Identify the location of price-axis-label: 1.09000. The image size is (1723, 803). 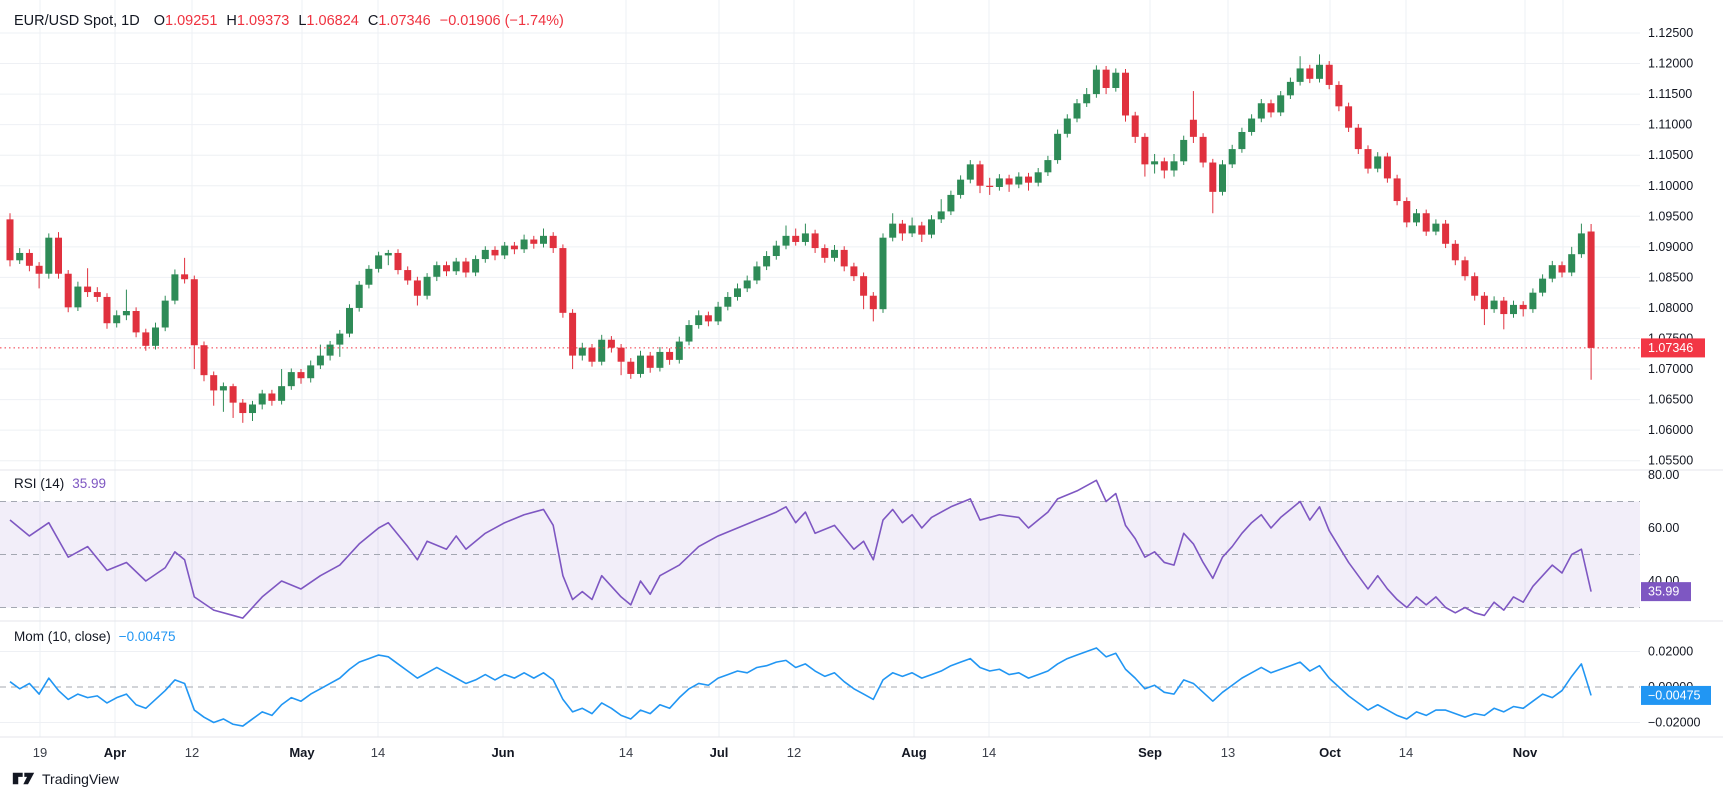
(1670, 247).